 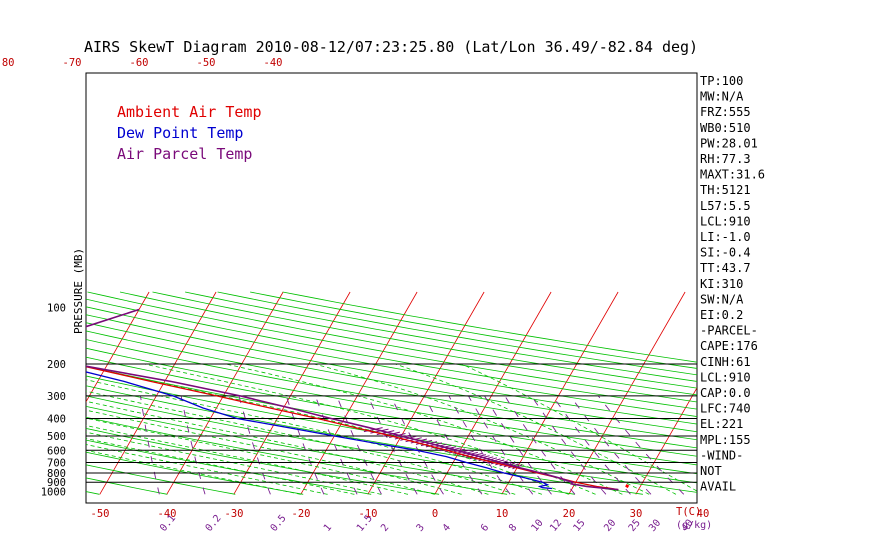 What do you see at coordinates (569, 514) in the screenshot?
I see `bottom-temp-tick-label: 20` at bounding box center [569, 514].